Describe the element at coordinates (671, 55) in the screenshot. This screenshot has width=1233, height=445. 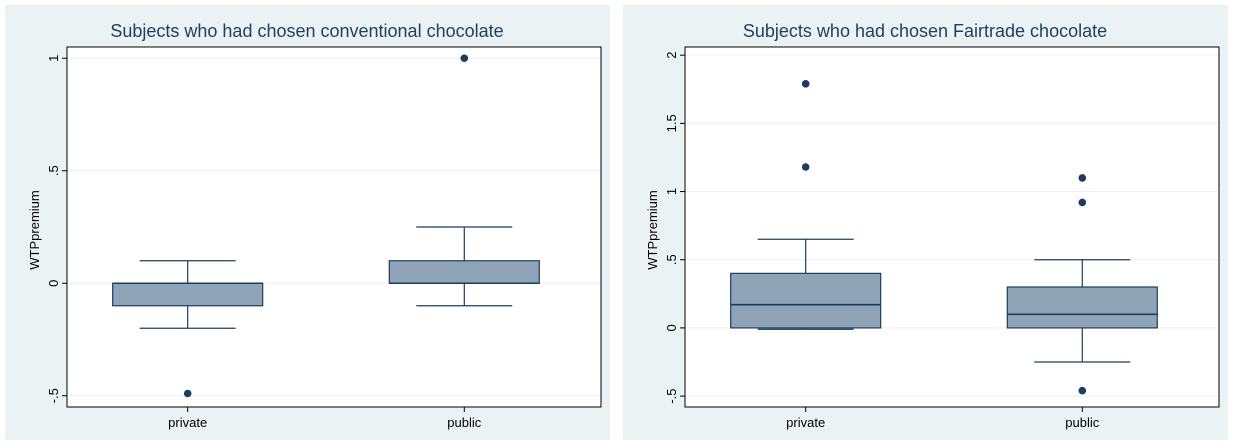
I see `y-tick-label: 2` at that location.